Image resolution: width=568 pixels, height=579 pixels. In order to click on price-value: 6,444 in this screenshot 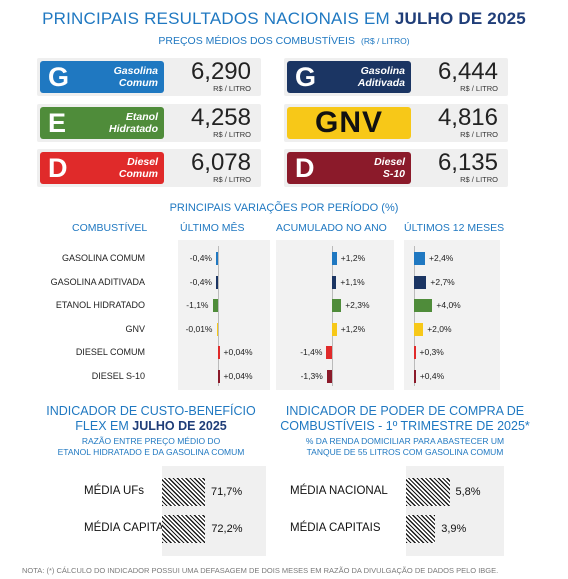, I will do `click(467, 71)`.